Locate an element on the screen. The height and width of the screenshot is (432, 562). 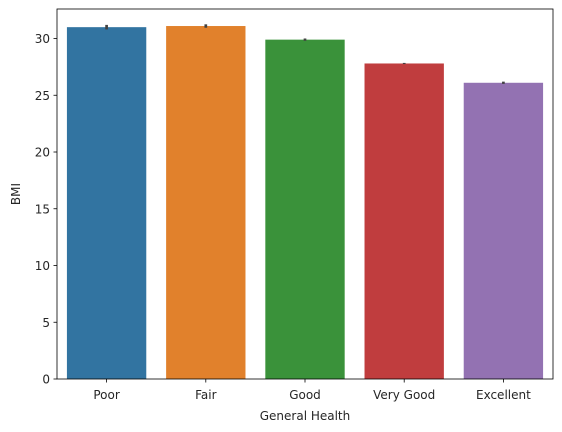
x-axis-label: General Health is located at coordinates (305, 416).